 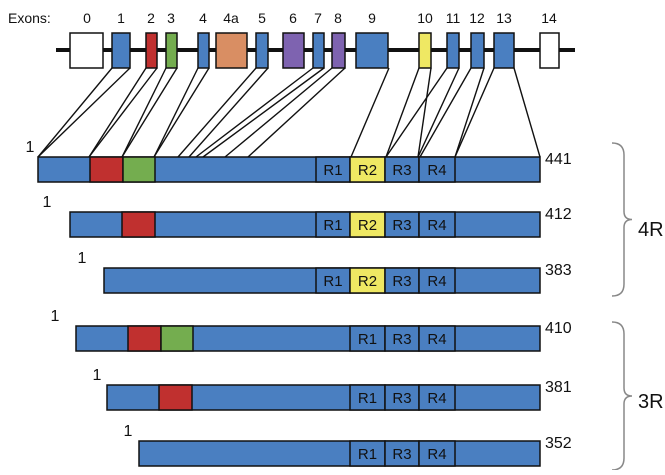 I want to click on isoform-length-label: 383, so click(x=558, y=270).